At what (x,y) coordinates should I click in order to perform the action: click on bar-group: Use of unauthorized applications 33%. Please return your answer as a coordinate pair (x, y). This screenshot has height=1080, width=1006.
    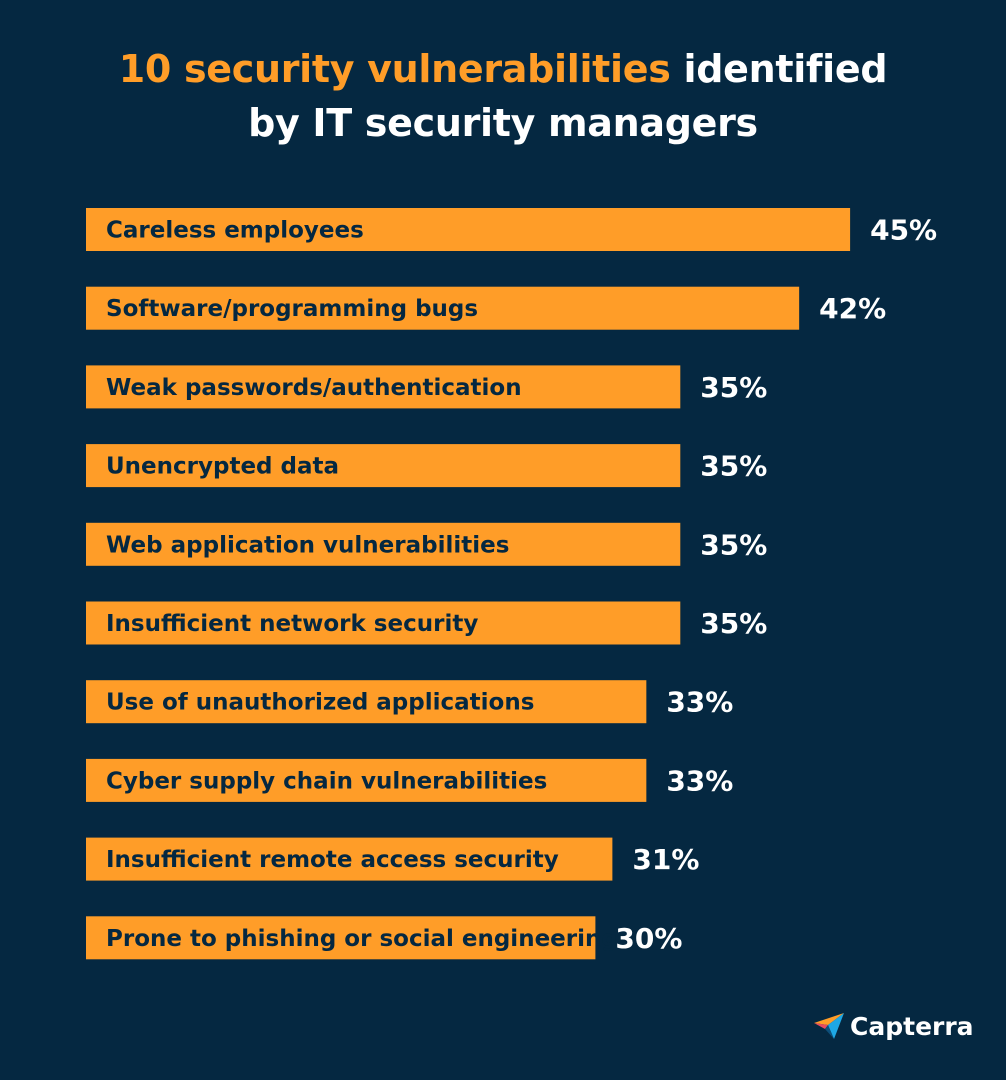
    Looking at the image, I should click on (409, 702).